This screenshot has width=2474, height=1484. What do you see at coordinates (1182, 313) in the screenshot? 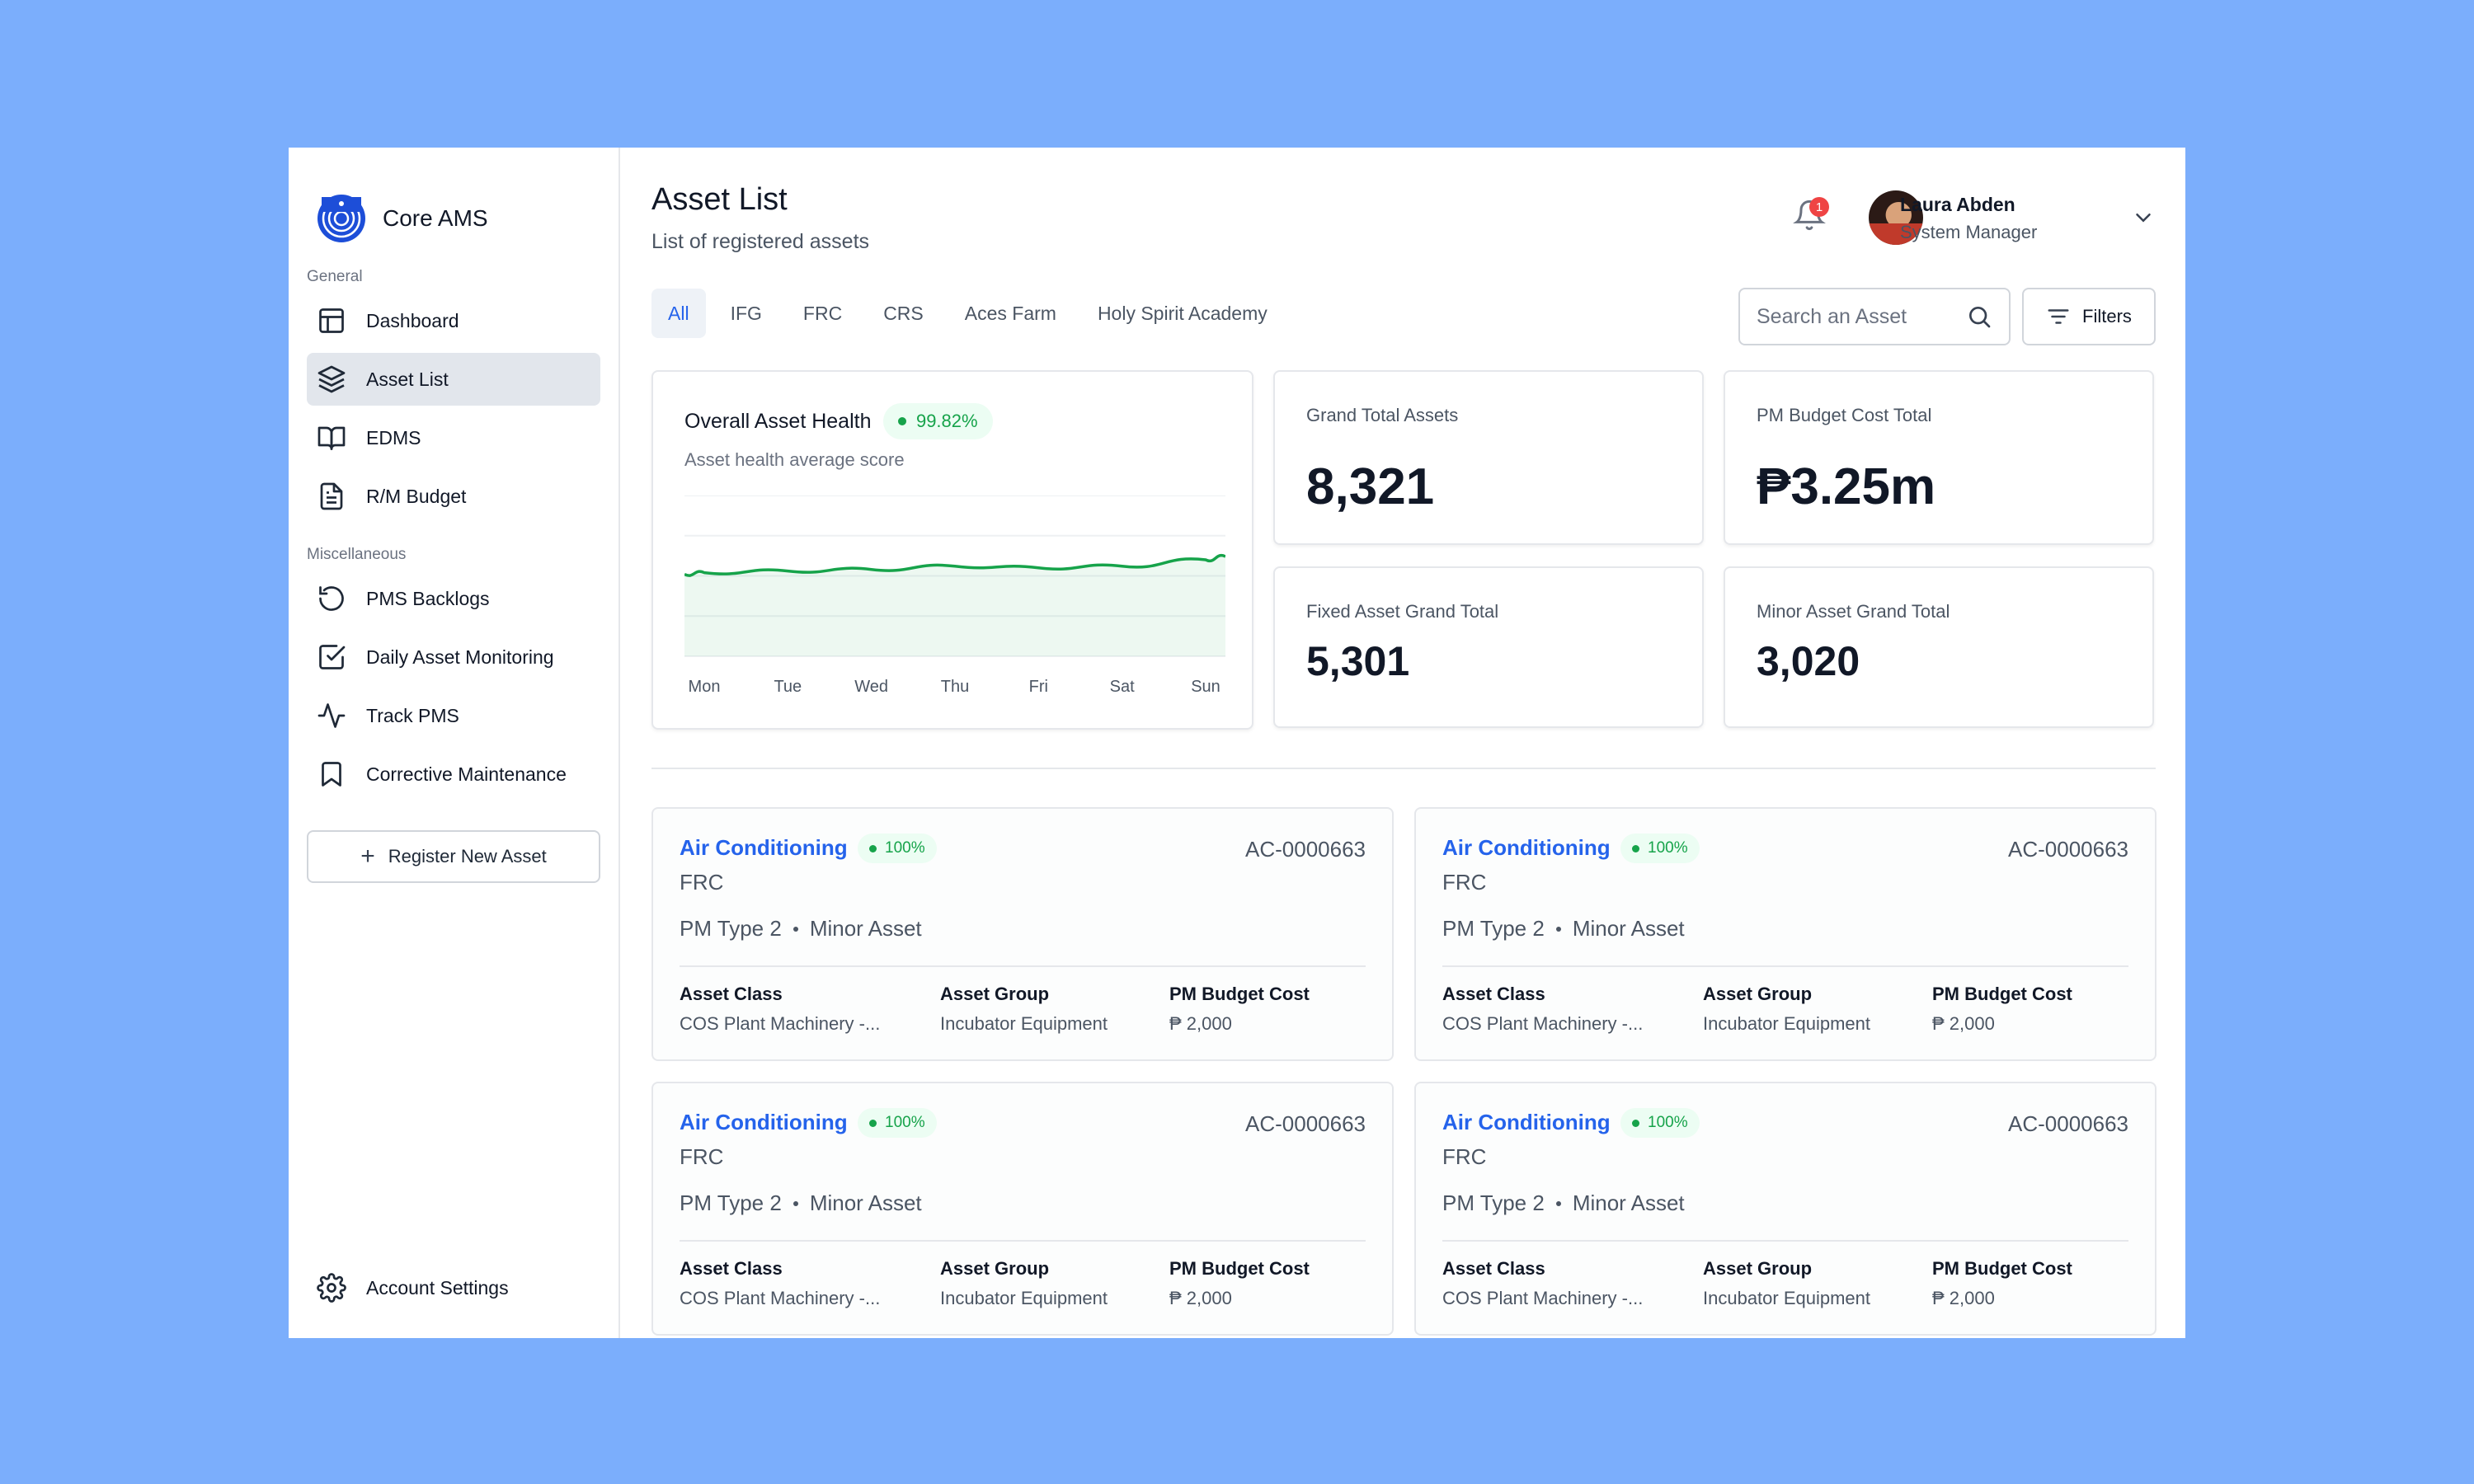
I see `tab-holy-spirit-academy: Holy Spirit Academy` at bounding box center [1182, 313].